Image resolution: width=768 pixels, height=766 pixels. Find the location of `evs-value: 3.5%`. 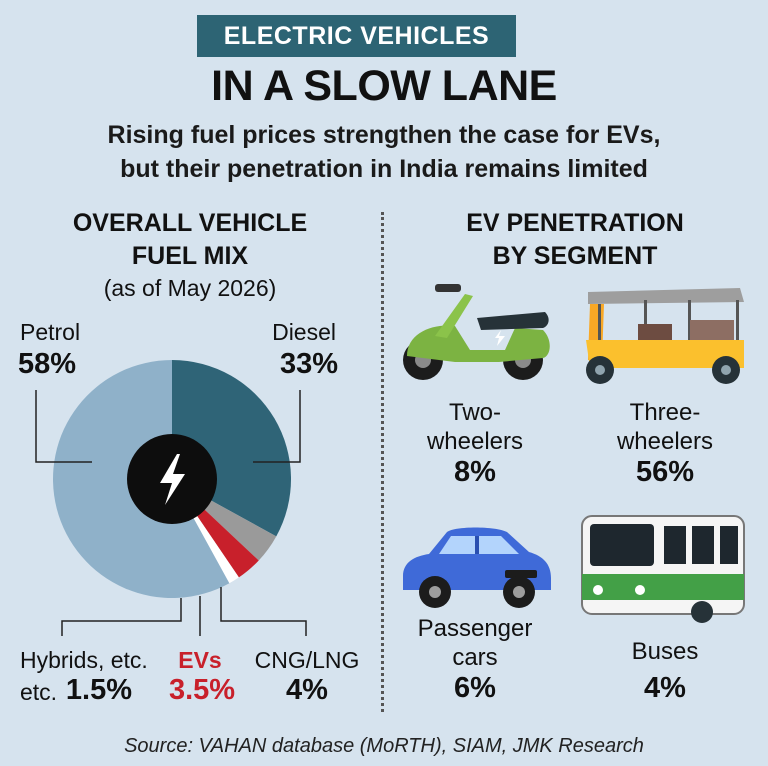

evs-value: 3.5% is located at coordinates (202, 690).